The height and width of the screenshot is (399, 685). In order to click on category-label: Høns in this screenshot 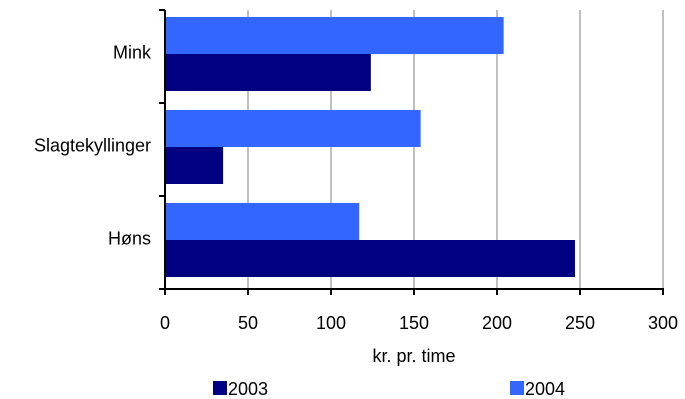, I will do `click(129, 239)`.